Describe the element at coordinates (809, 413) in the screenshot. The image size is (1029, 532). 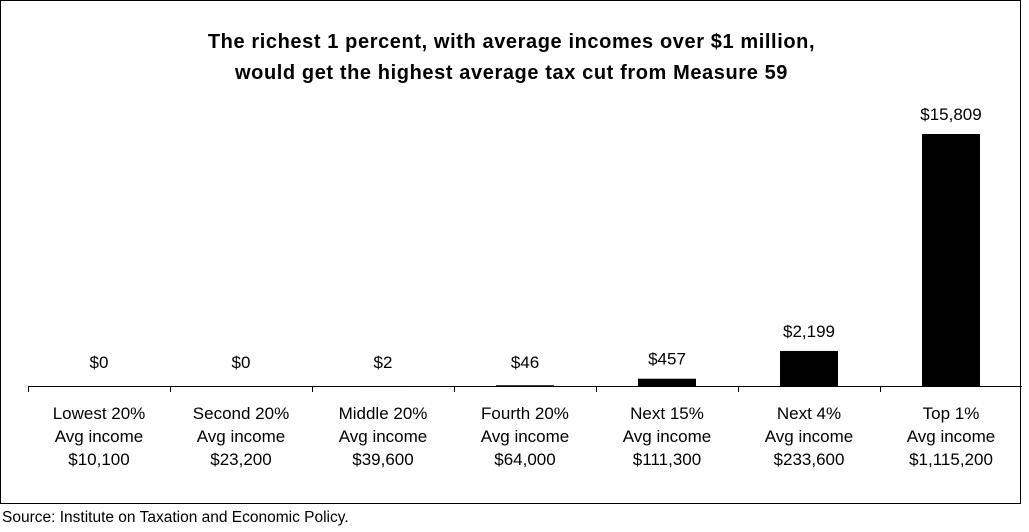
I see `category-label: Next 4%` at that location.